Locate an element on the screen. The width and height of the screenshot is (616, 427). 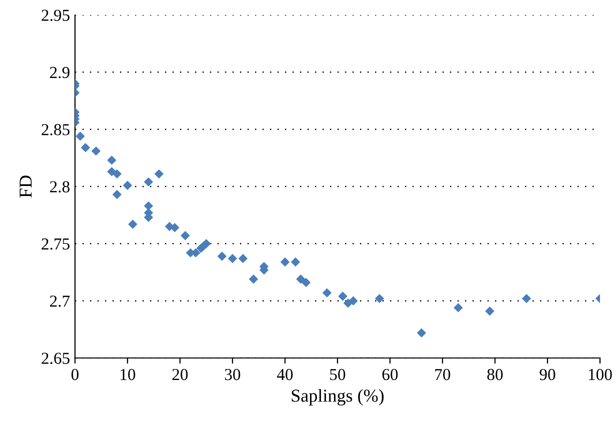
y-tick-label: 2.75 is located at coordinates (56, 244).